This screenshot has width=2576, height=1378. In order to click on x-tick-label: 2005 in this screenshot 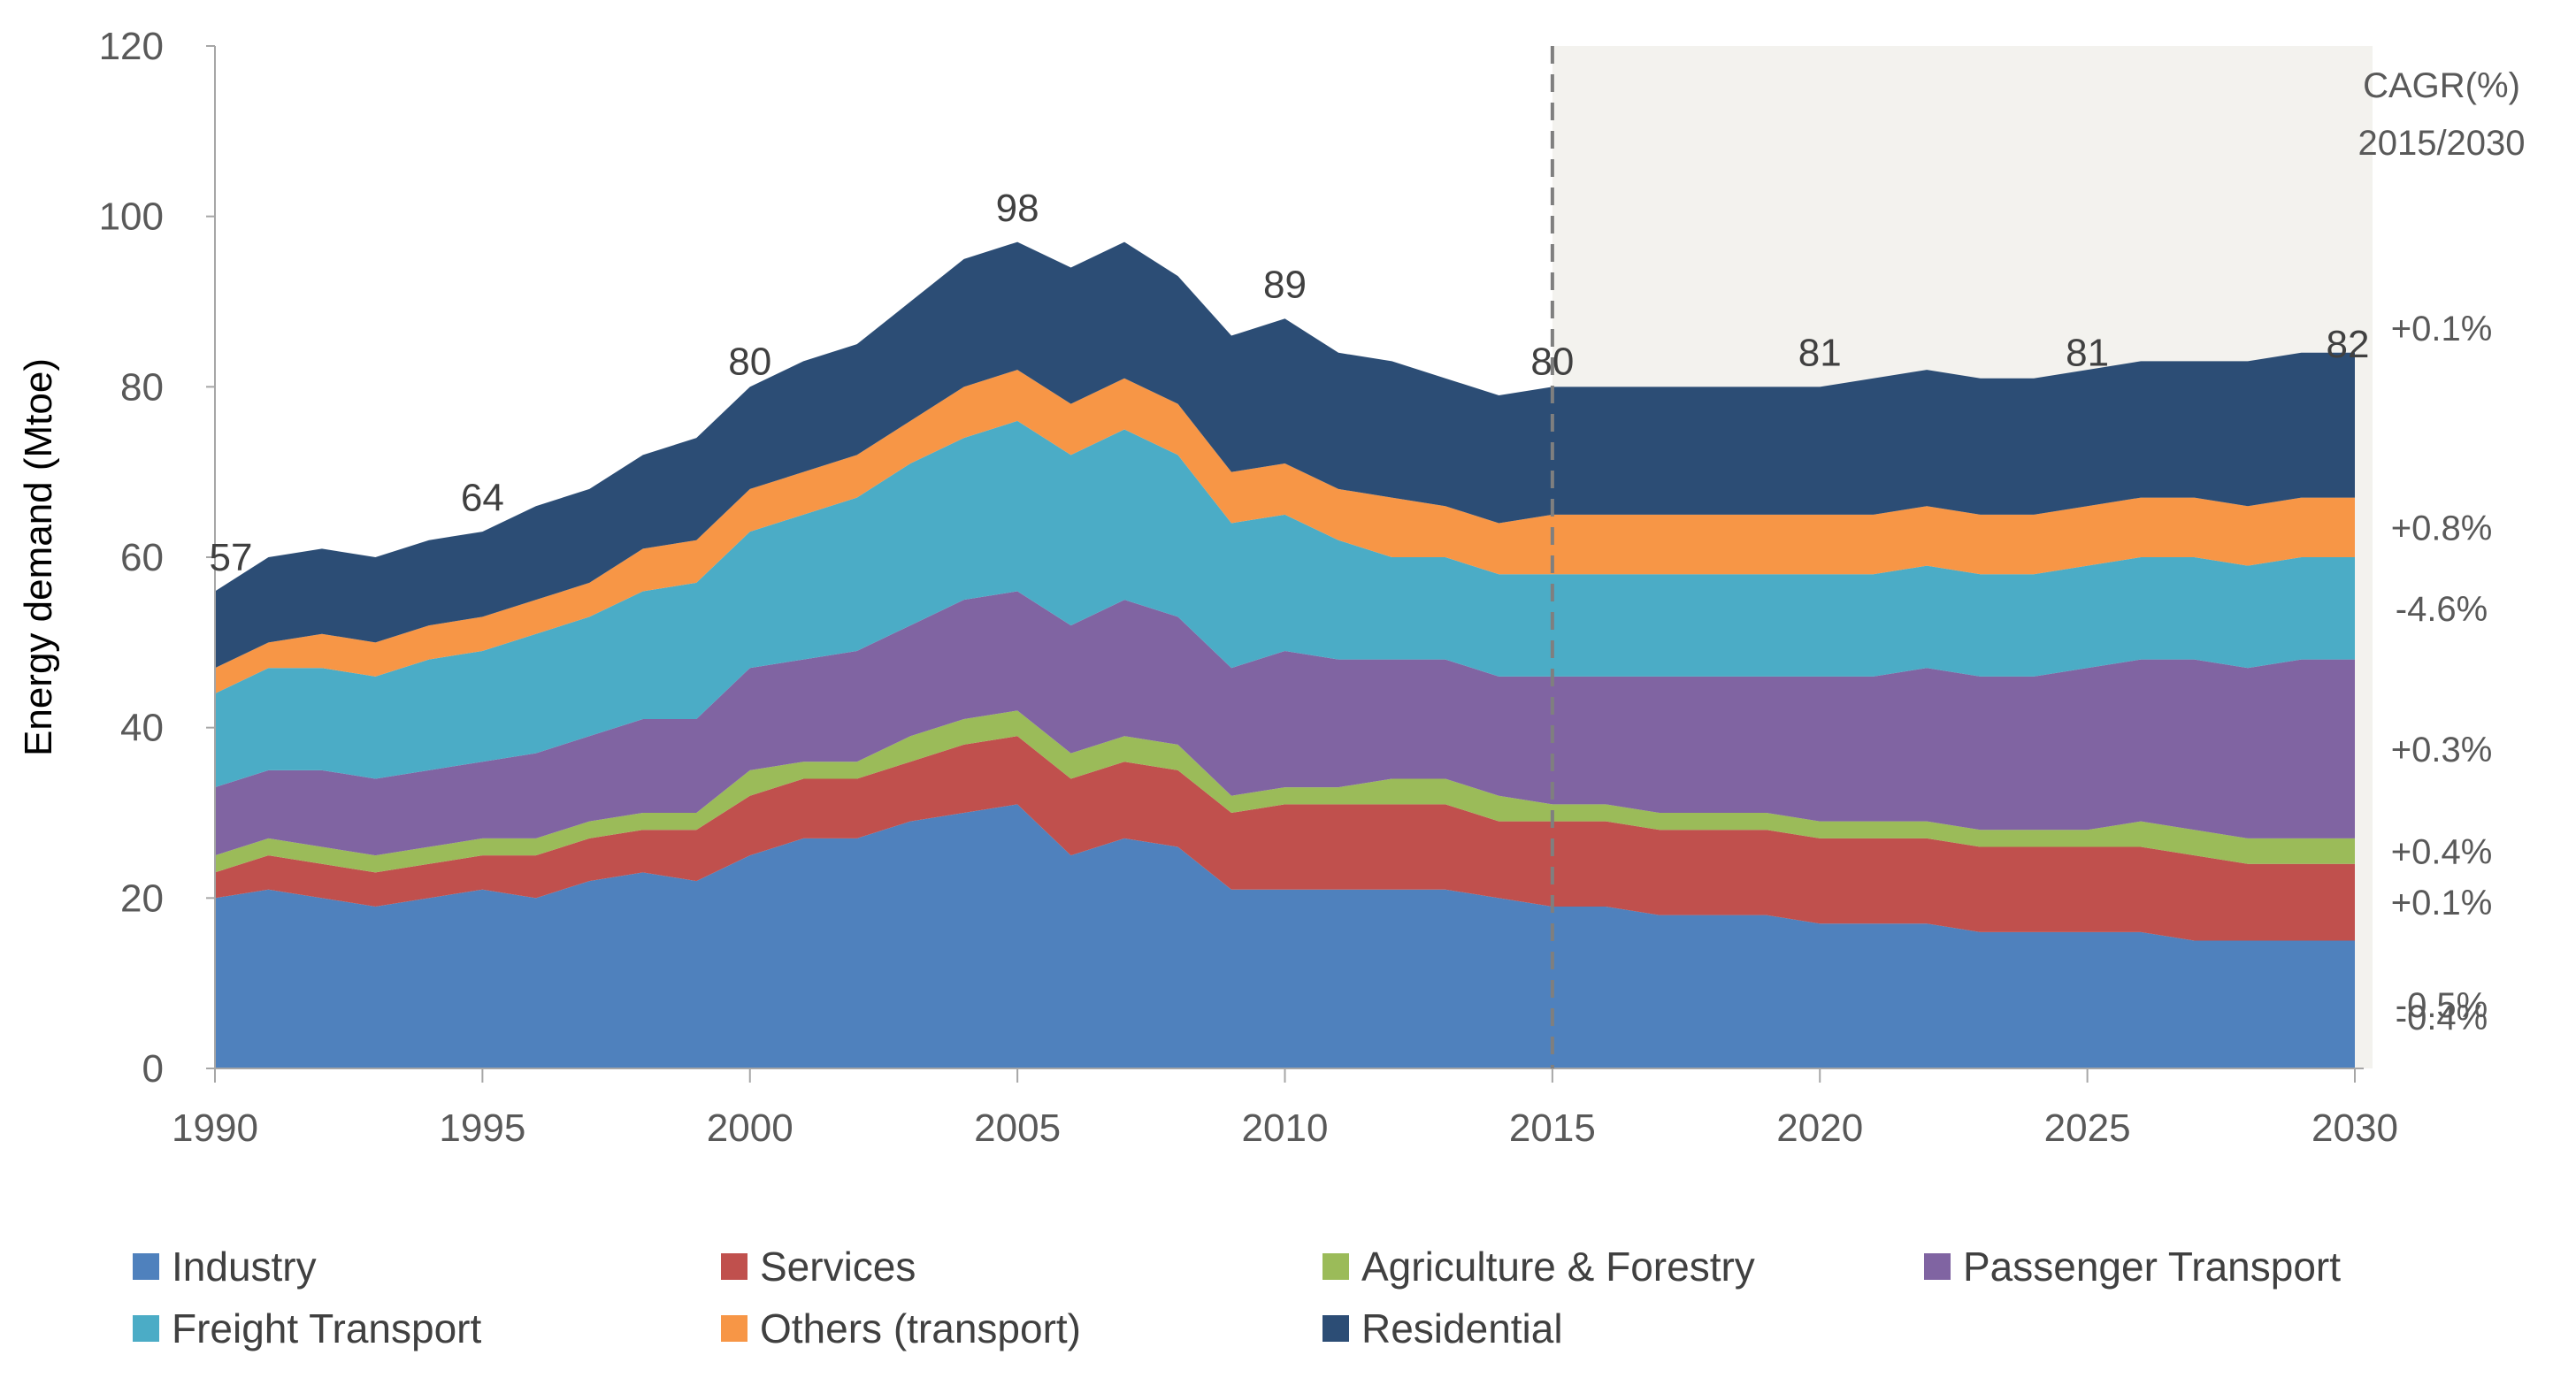, I will do `click(1017, 1128)`.